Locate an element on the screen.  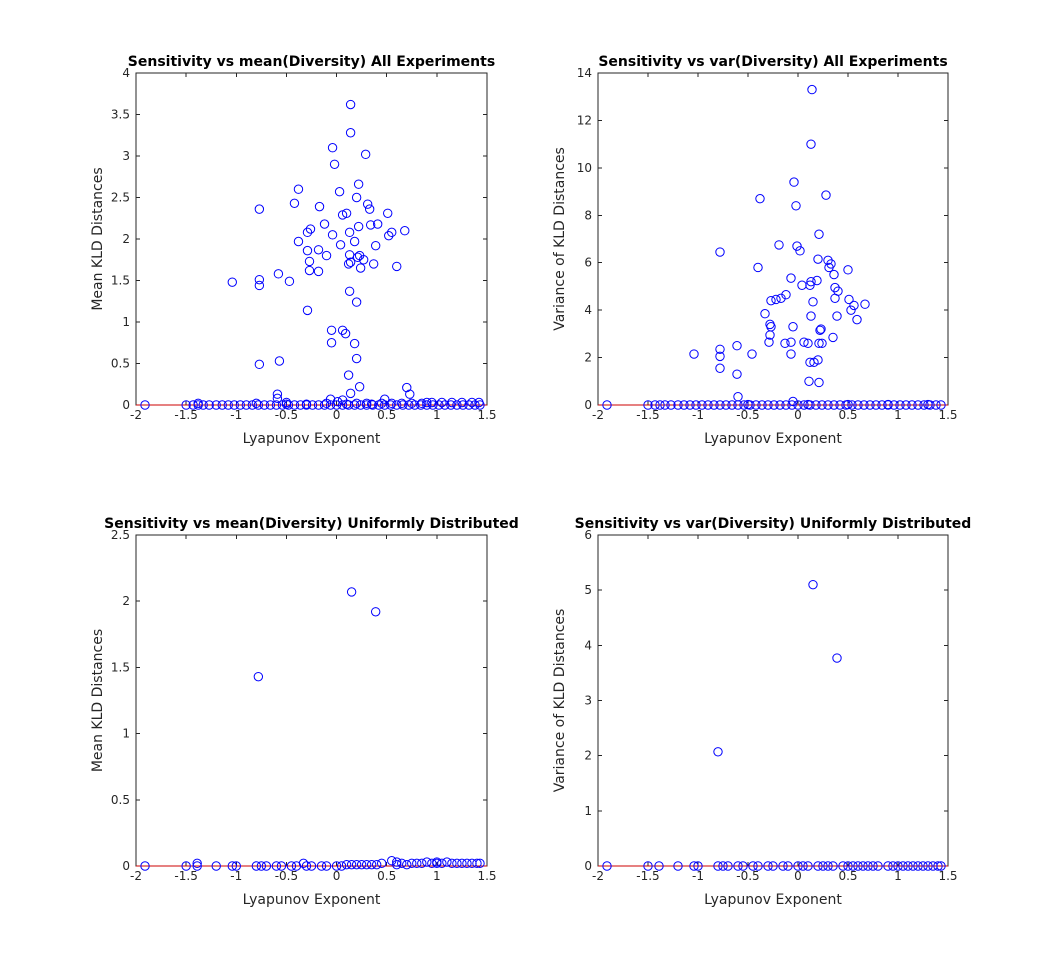
y-tick-label: 6 is located at coordinates (588, 263).